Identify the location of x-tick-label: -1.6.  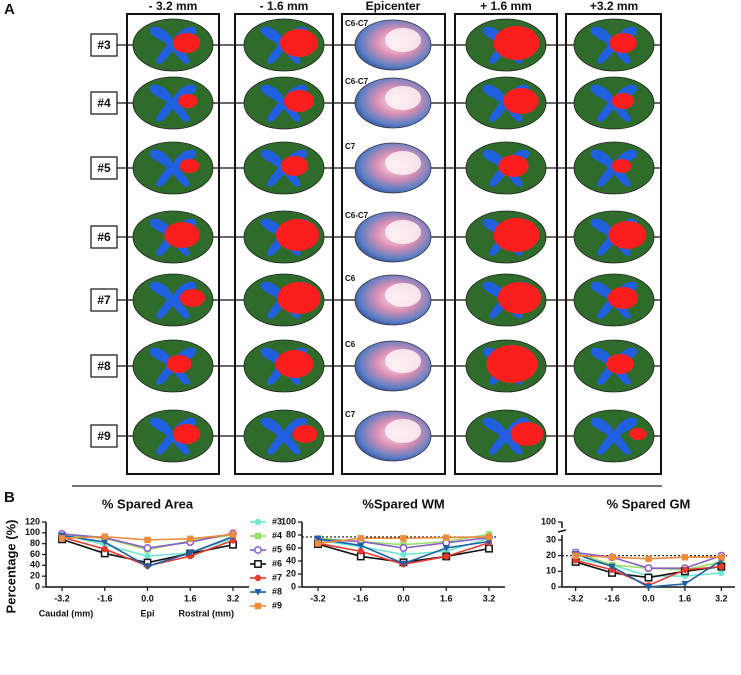
(361, 598).